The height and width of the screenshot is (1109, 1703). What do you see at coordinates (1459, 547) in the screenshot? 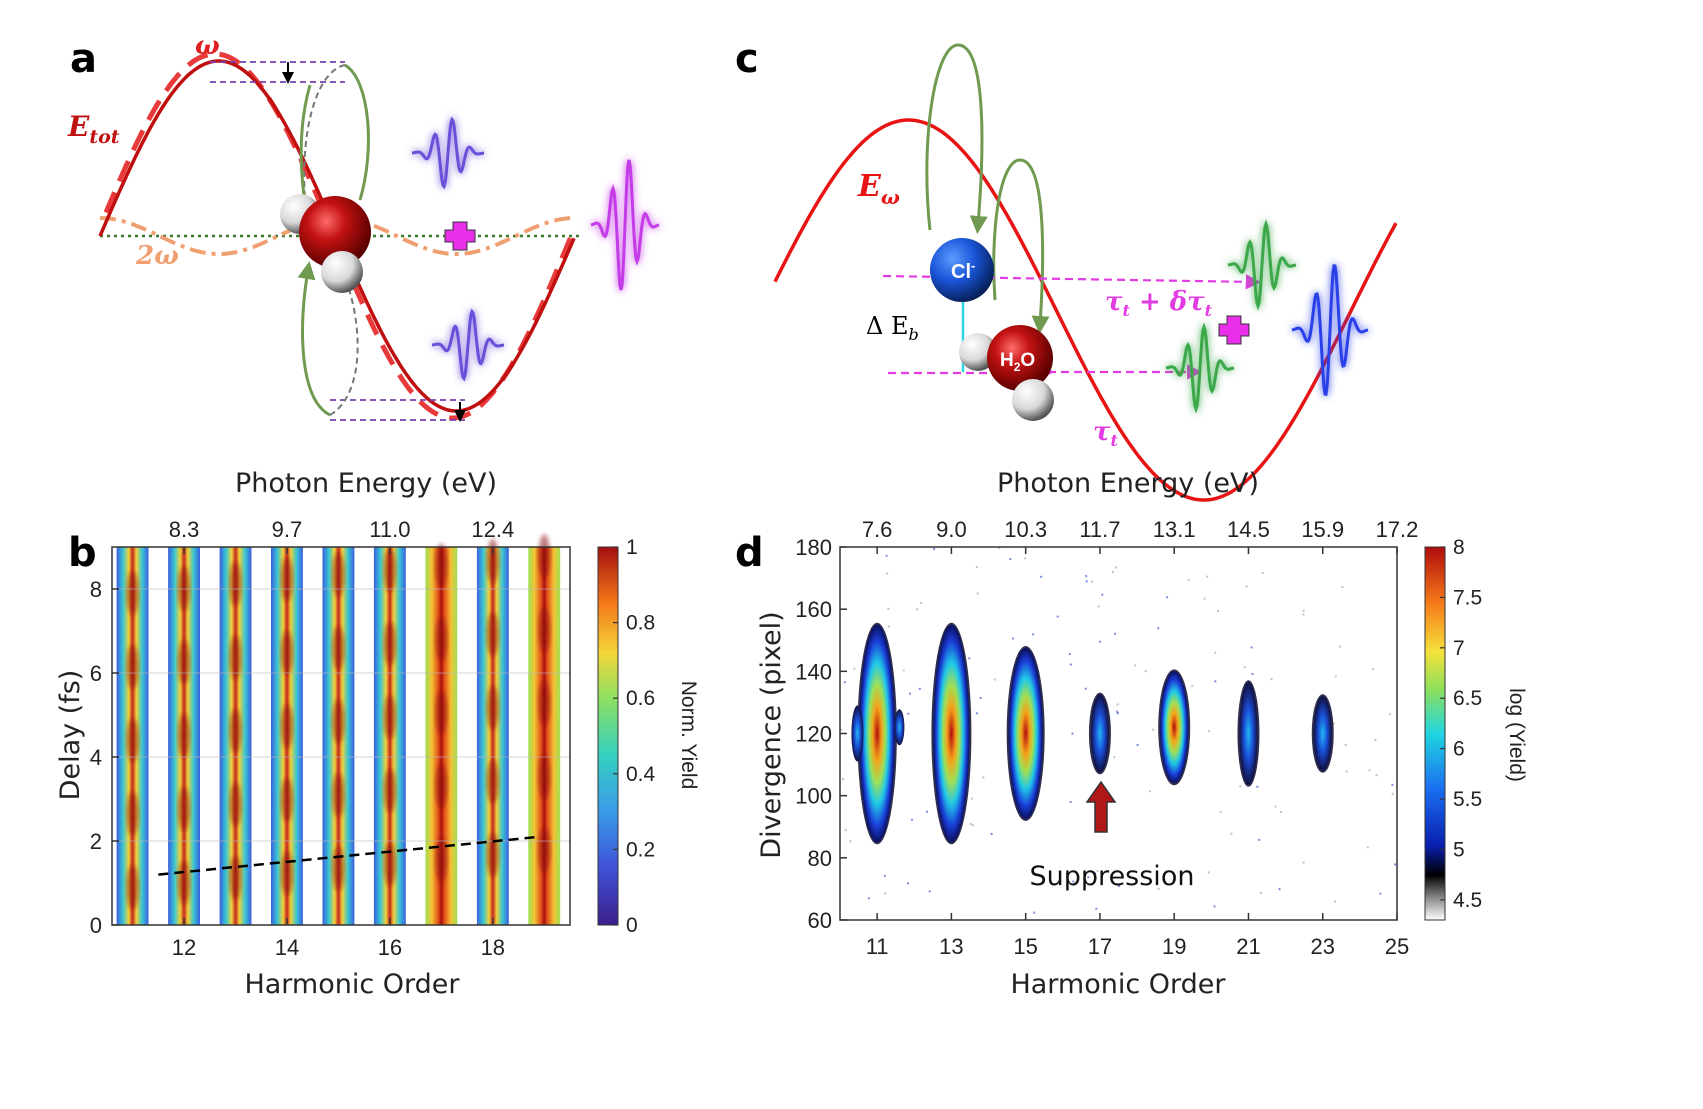
I see `d-cbtick-label: 8` at bounding box center [1459, 547].